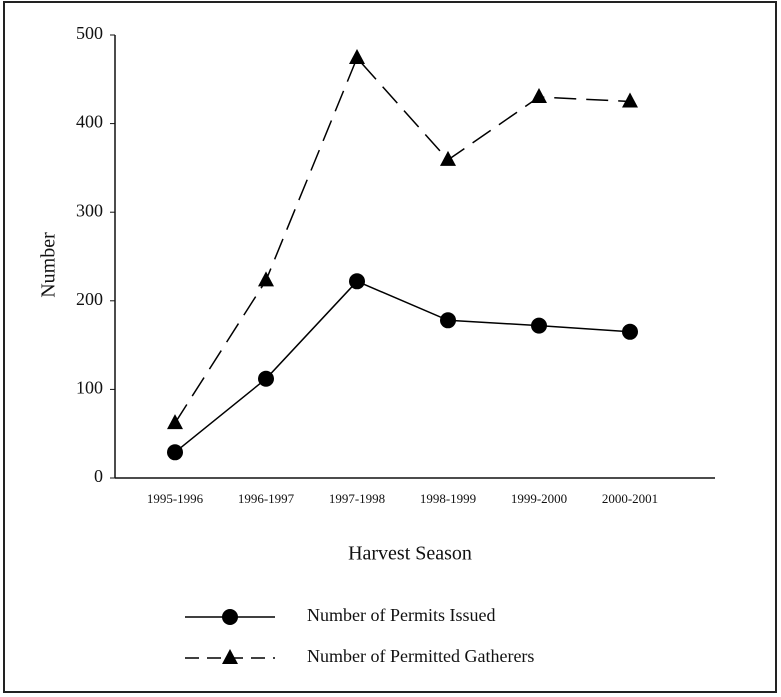  I want to click on x-tick-label: 1998-1999, so click(448, 498).